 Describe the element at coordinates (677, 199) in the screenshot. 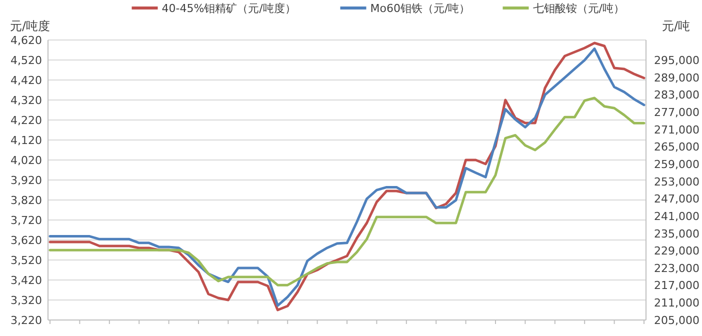

I see `y2-tick-label: 247,000` at that location.